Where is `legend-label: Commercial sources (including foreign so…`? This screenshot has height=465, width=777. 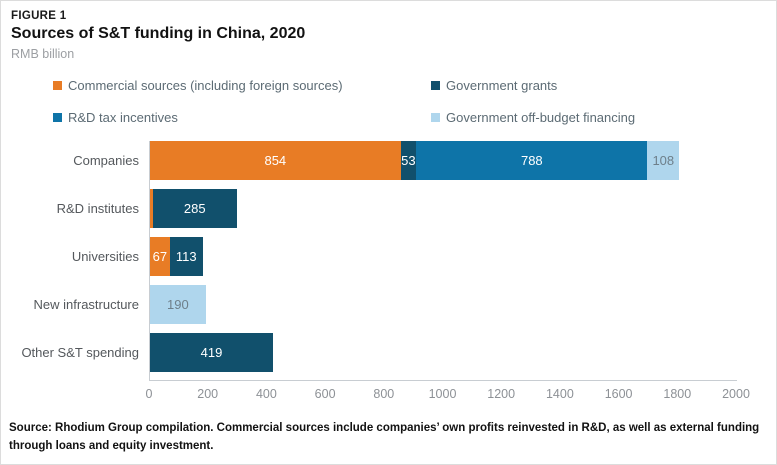
legend-label: Commercial sources (including foreign so… is located at coordinates (205, 85).